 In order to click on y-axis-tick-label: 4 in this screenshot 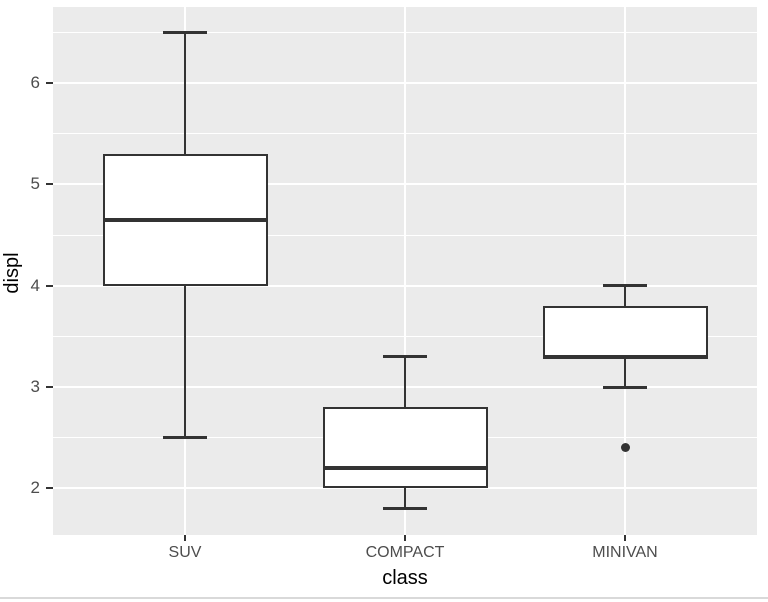, I will do `click(35, 285)`.